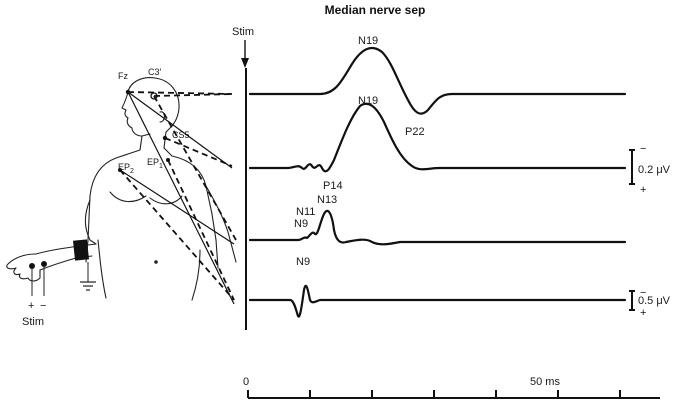 Image resolution: width=677 pixels, height=400 pixels. Describe the element at coordinates (156, 262) in the screenshot. I see `navel` at that location.